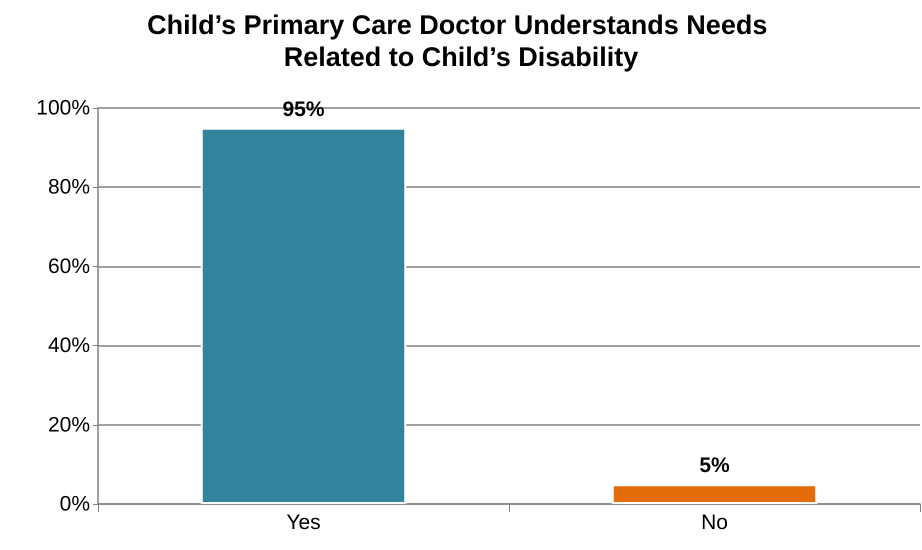 The width and height of the screenshot is (922, 550). Describe the element at coordinates (69, 424) in the screenshot. I see `y-tick-label: 20%` at that location.